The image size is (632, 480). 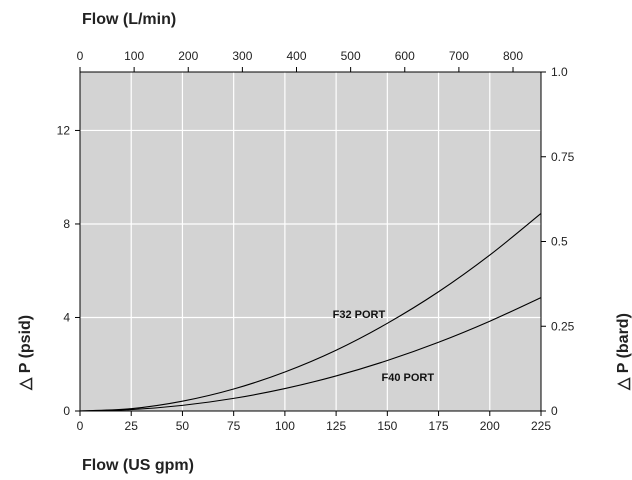 I want to click on y-left-tick-label: 0, so click(x=66, y=411).